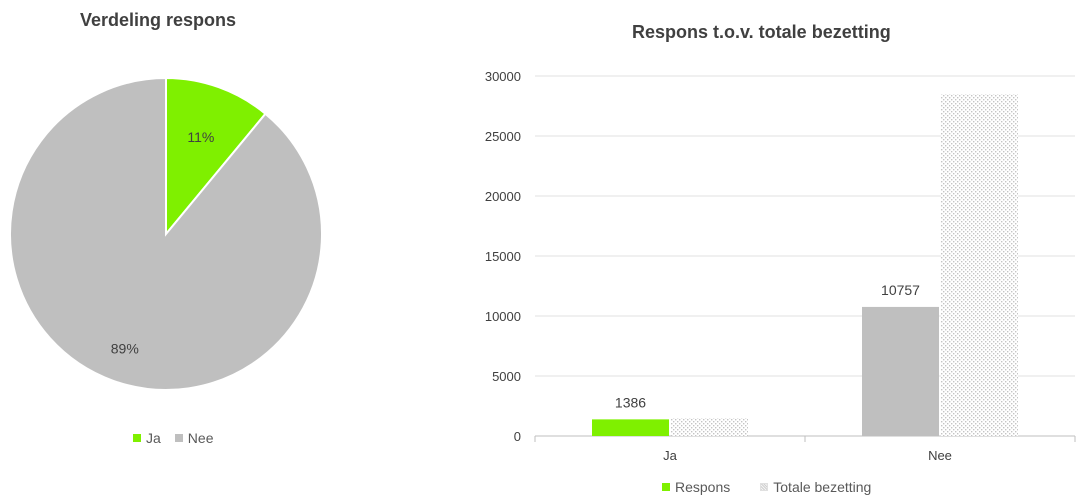  Describe the element at coordinates (137, 438) in the screenshot. I see `legend-swatch-ja` at that location.